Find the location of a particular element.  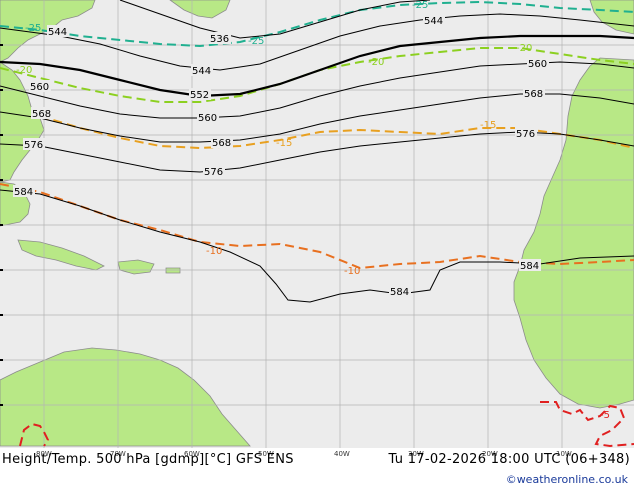

land-iberia is located at coordinates (611, 17).